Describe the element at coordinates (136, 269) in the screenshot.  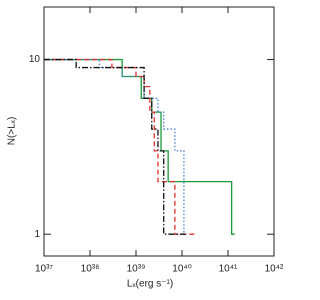
I see `x-tick-label: 10³⁹` at that location.